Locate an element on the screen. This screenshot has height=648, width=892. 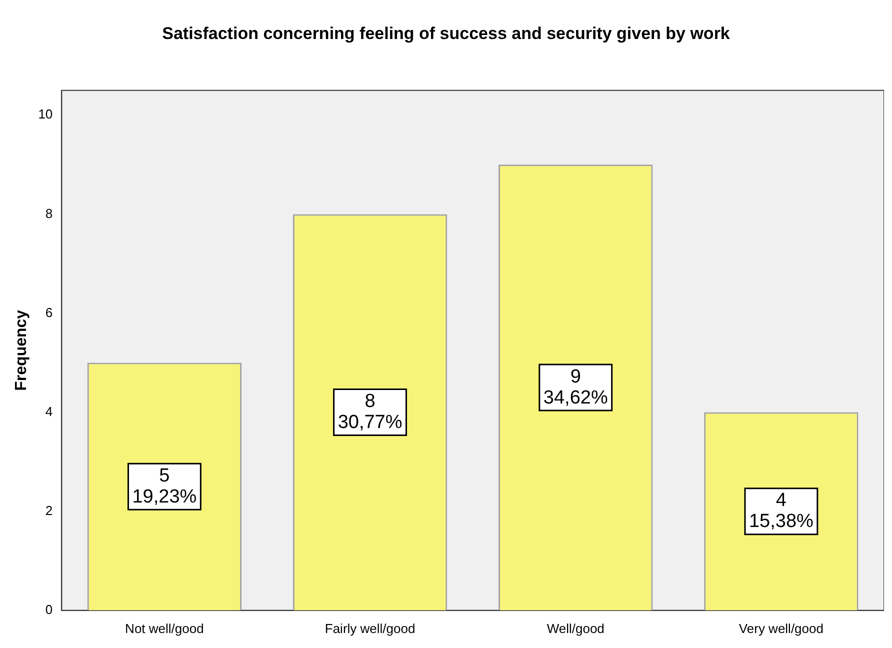
x-tick-label: Very well/good is located at coordinates (781, 628).